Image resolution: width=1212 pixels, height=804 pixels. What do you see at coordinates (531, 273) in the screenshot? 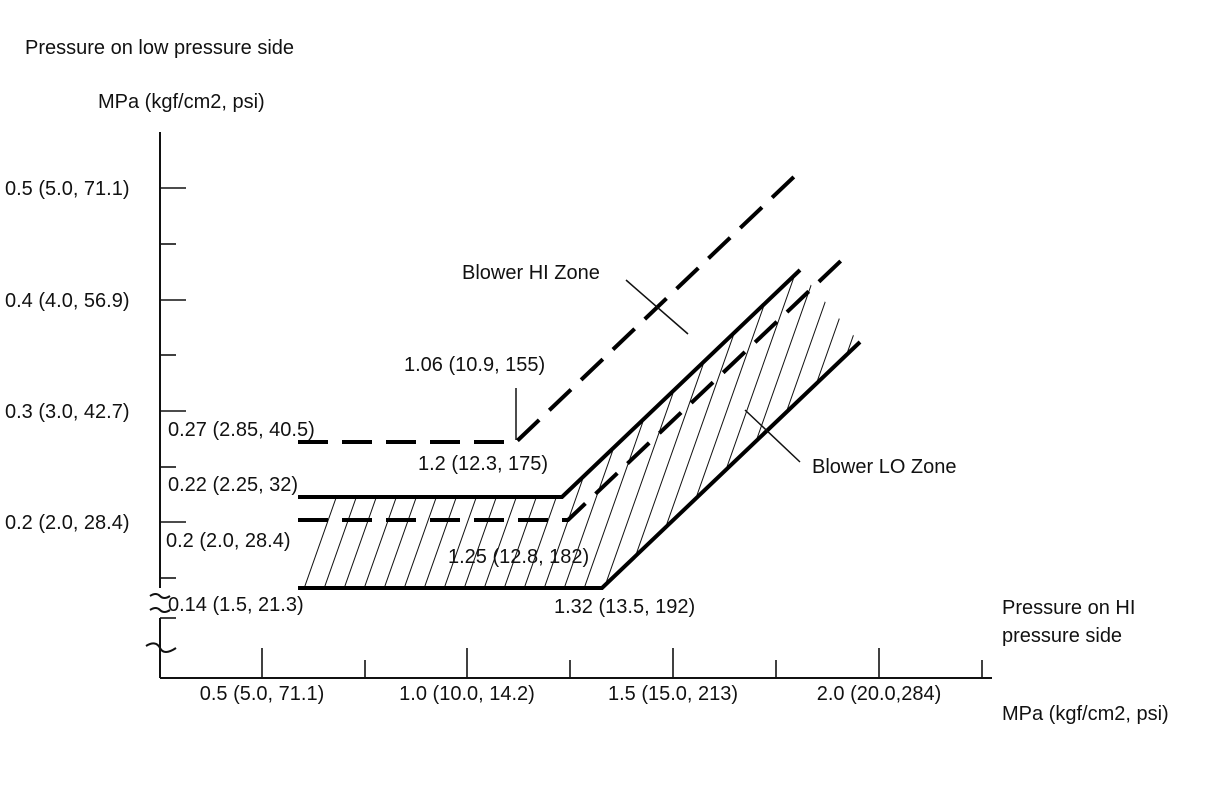
I see `blower-hi-zone-label: Blower HI Zone` at bounding box center [531, 273].